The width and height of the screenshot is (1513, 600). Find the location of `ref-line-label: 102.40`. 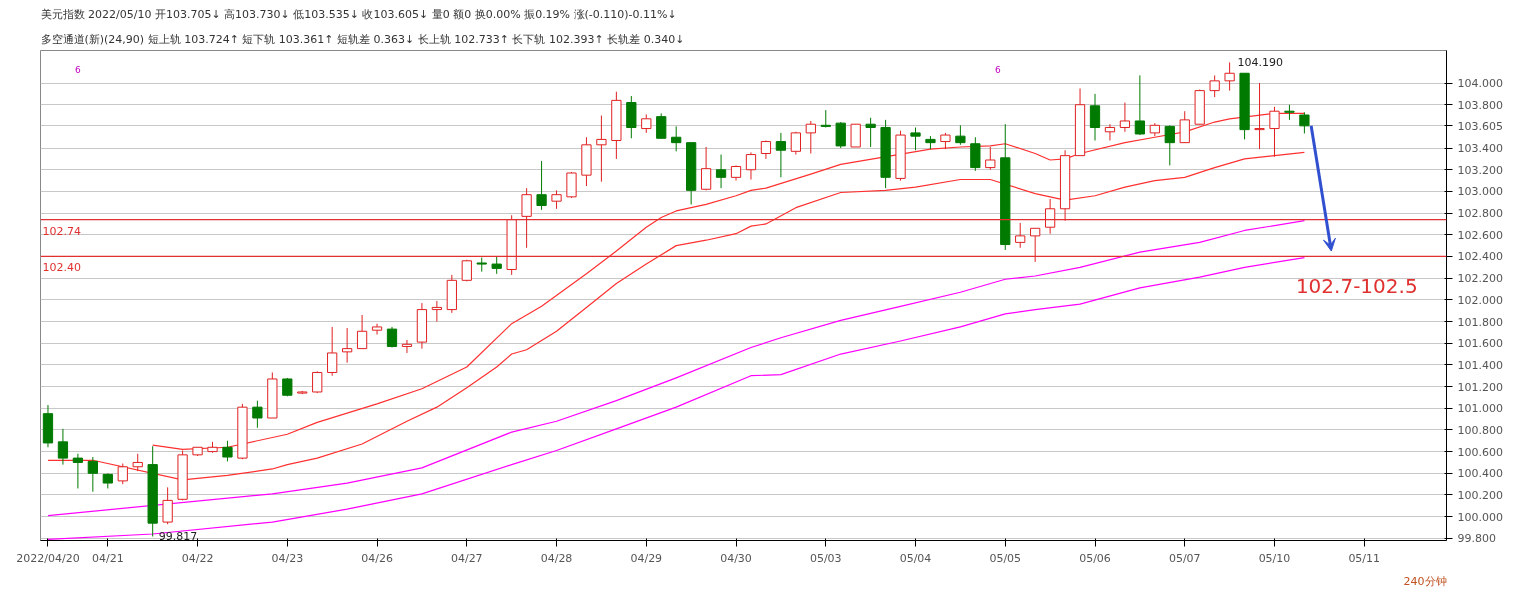

ref-line-label: 102.40 is located at coordinates (61, 268).